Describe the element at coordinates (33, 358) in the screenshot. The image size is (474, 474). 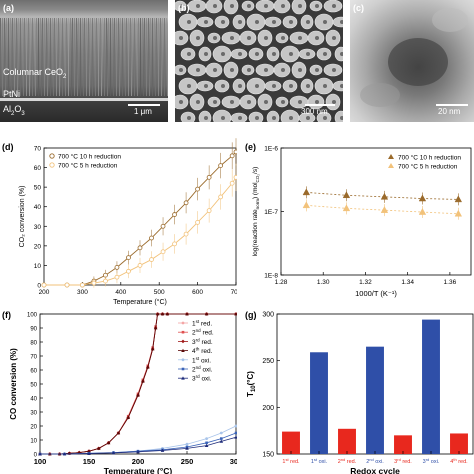
I see `y-tick-label: 70` at that location.